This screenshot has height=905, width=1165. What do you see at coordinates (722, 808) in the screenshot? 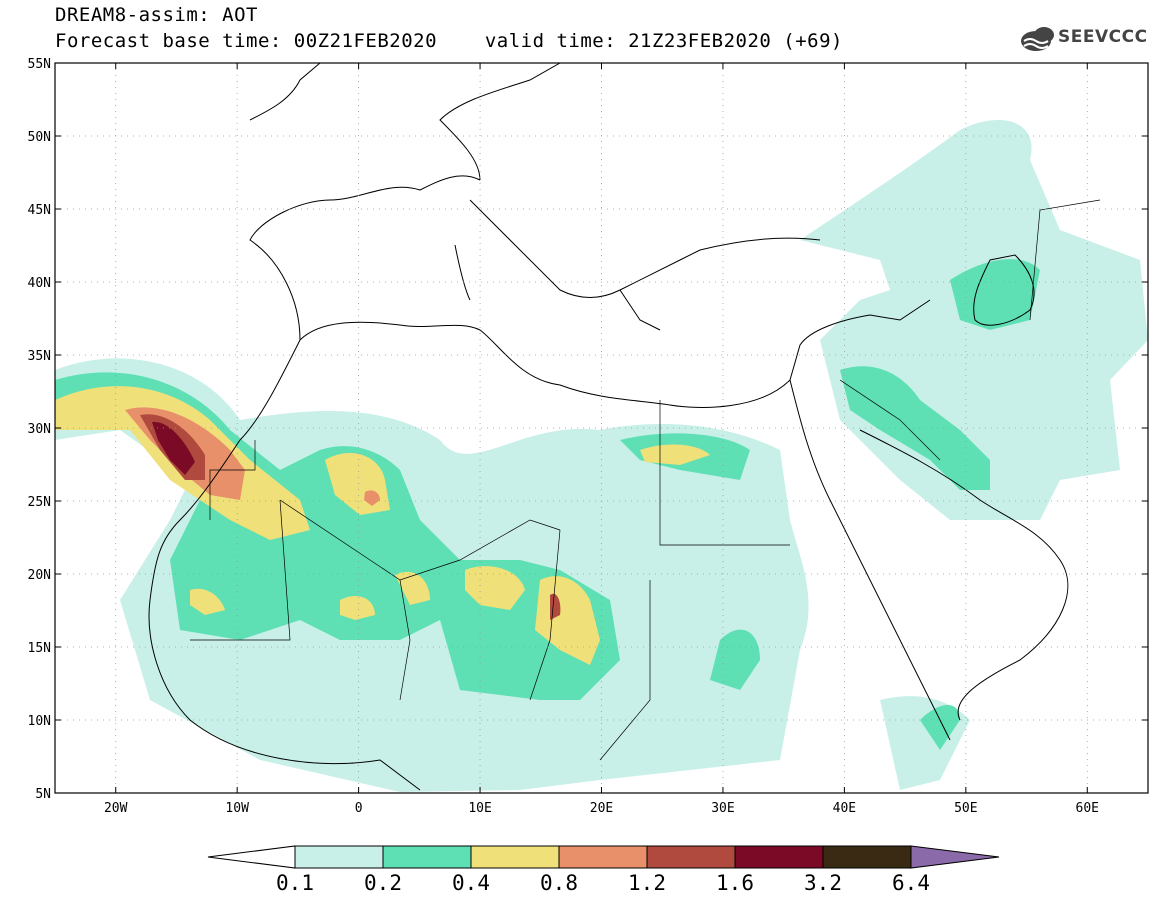
I see `lon-tick-label: 30E` at bounding box center [722, 808].